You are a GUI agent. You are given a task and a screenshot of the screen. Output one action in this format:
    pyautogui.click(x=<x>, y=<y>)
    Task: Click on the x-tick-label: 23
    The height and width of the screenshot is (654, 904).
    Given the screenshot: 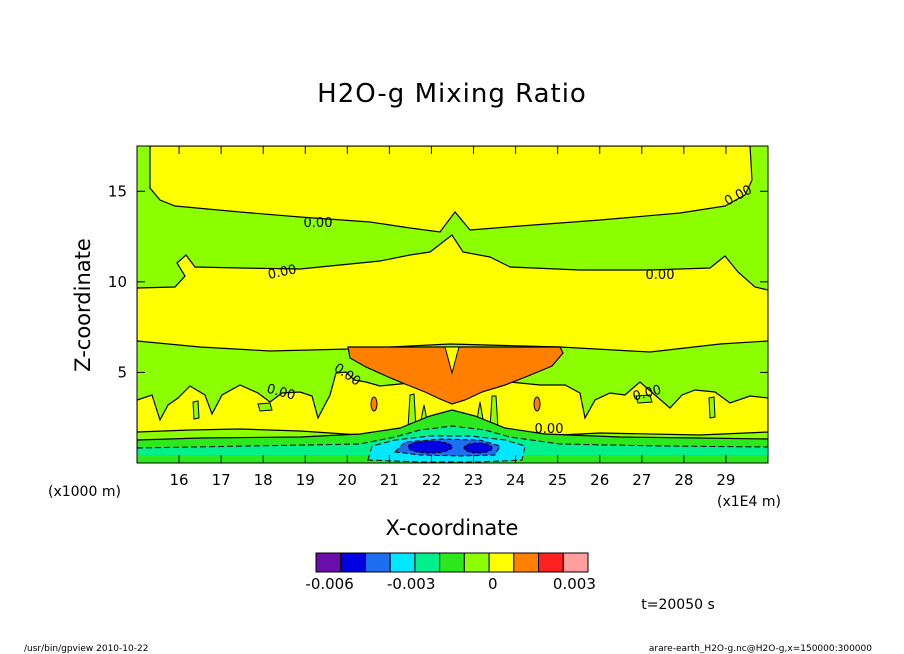 What is the action you would take?
    pyautogui.click(x=473, y=480)
    